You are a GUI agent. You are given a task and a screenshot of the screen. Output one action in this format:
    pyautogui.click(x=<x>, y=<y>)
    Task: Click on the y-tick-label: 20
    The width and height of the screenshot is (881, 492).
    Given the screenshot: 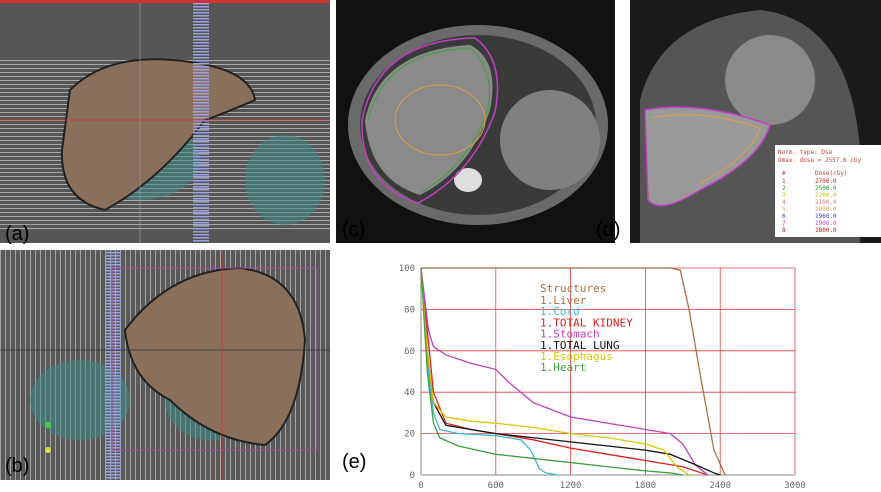 What is the action you would take?
    pyautogui.click(x=409, y=435)
    